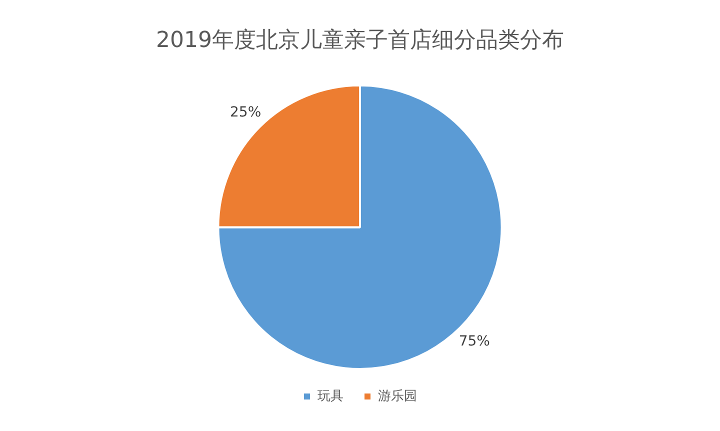  I want to click on chart-title: 2019年度北京儿童亲子首店细分品类分布, so click(360, 40).